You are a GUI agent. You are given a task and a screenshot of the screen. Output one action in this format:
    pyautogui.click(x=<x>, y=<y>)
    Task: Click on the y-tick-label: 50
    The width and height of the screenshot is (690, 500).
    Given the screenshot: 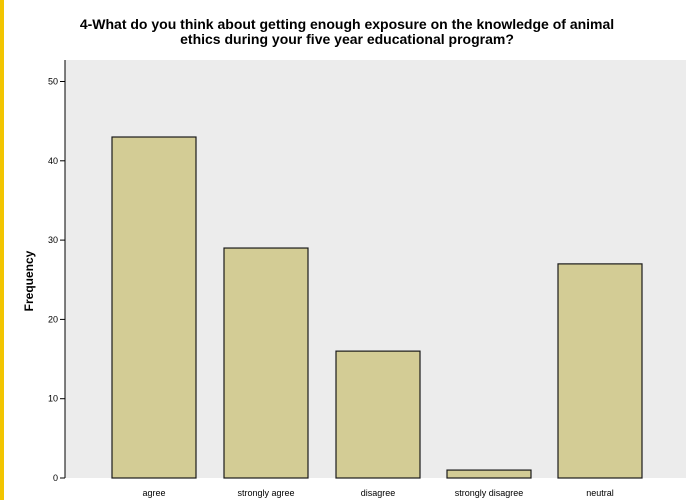 What is the action you would take?
    pyautogui.click(x=53, y=82)
    